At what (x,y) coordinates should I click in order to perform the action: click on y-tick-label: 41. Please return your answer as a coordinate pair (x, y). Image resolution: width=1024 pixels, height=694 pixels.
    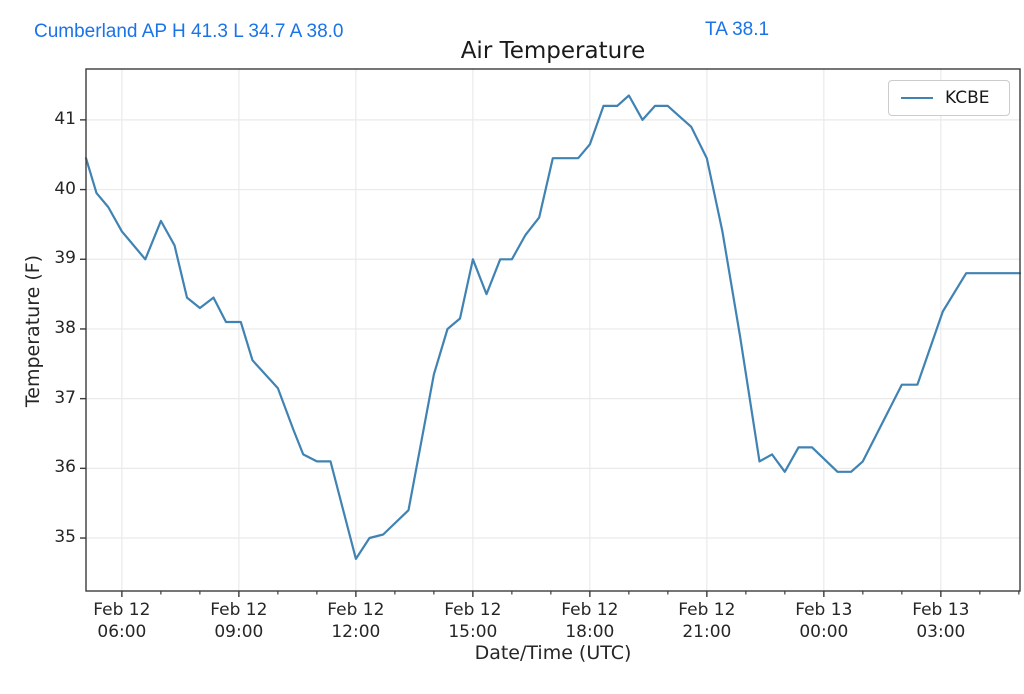
    Looking at the image, I should click on (65, 118).